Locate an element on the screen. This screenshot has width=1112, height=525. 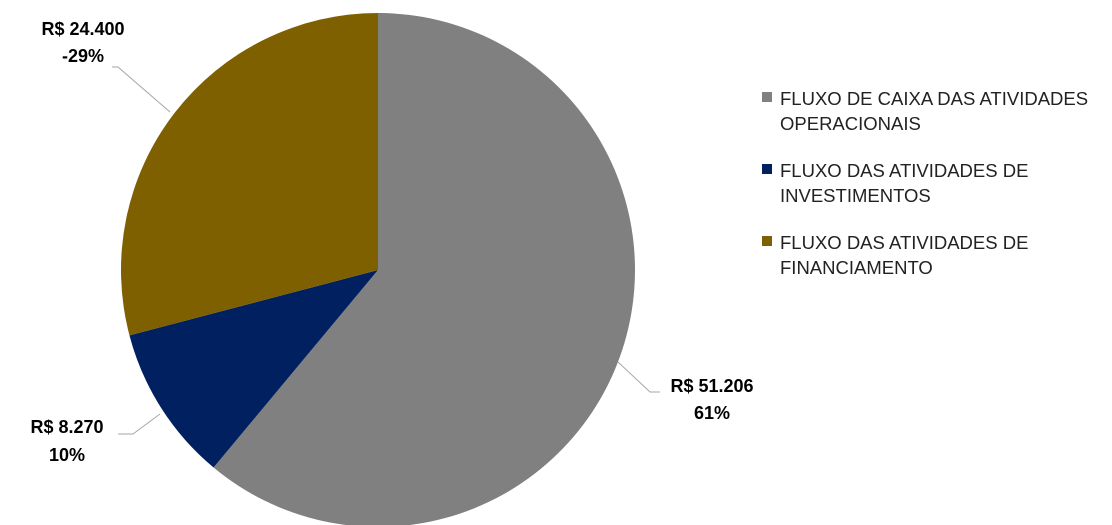
legend-item: FLUXO DAS ATIVIDADES DE INVESTIMENTOS is located at coordinates (937, 183).